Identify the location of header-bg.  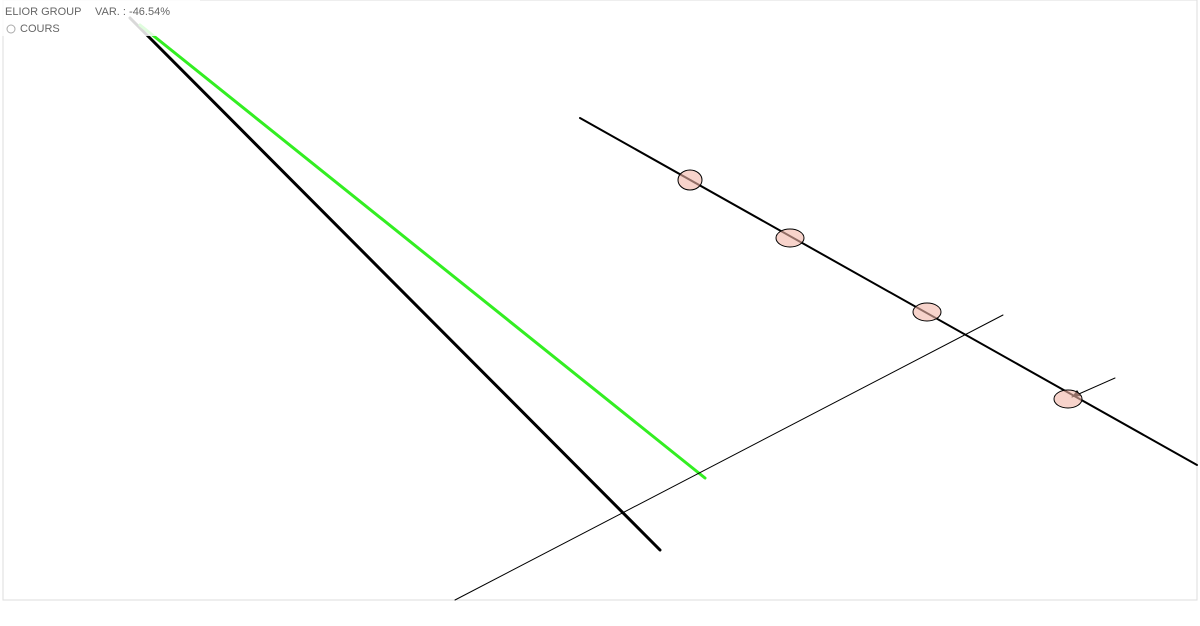
(100, 18).